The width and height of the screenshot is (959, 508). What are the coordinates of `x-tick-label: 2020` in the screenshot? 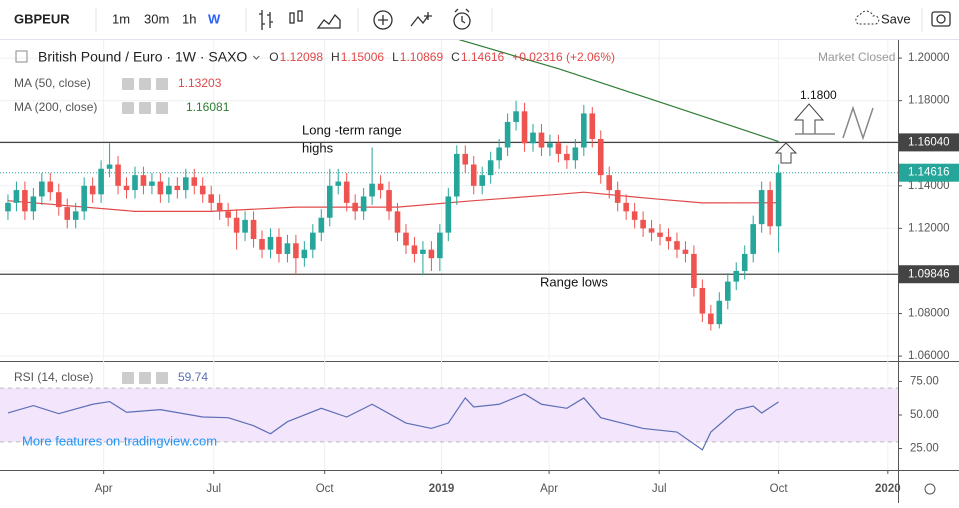 It's located at (888, 489).